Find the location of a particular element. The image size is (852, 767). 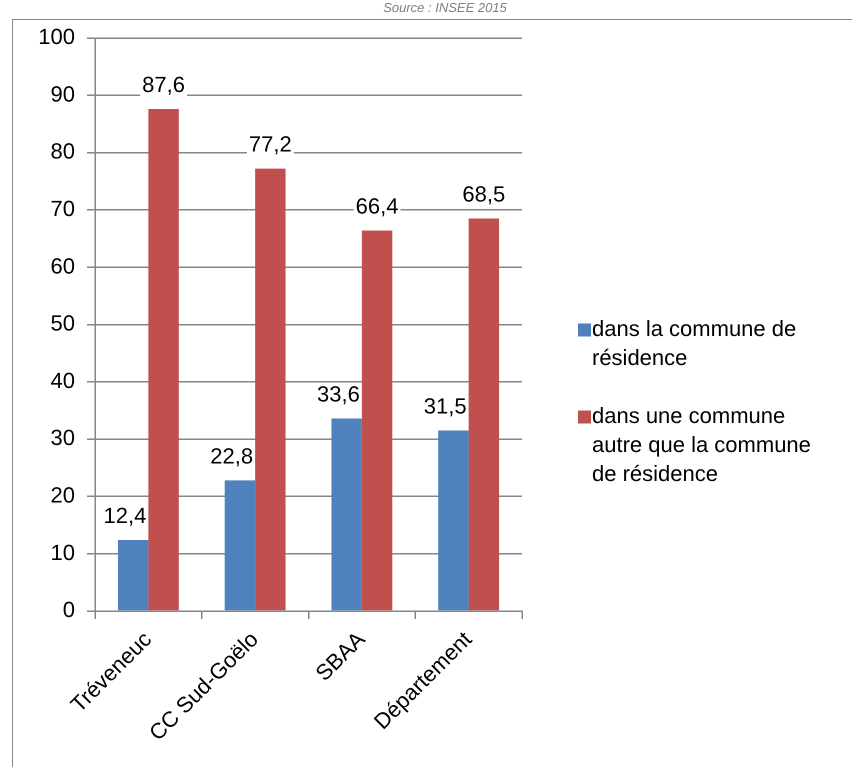

y-tick-label: 50 is located at coordinates (62, 323).